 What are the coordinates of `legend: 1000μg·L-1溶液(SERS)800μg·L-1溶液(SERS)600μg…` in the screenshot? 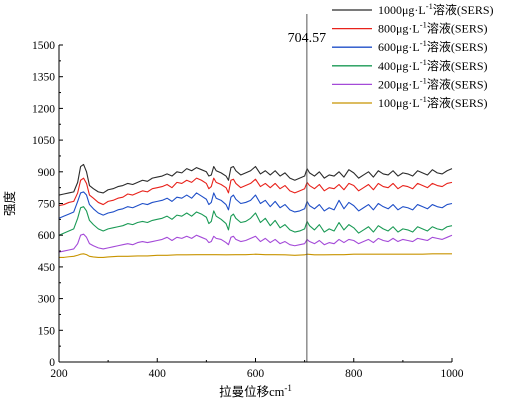 It's located at (413, 55).